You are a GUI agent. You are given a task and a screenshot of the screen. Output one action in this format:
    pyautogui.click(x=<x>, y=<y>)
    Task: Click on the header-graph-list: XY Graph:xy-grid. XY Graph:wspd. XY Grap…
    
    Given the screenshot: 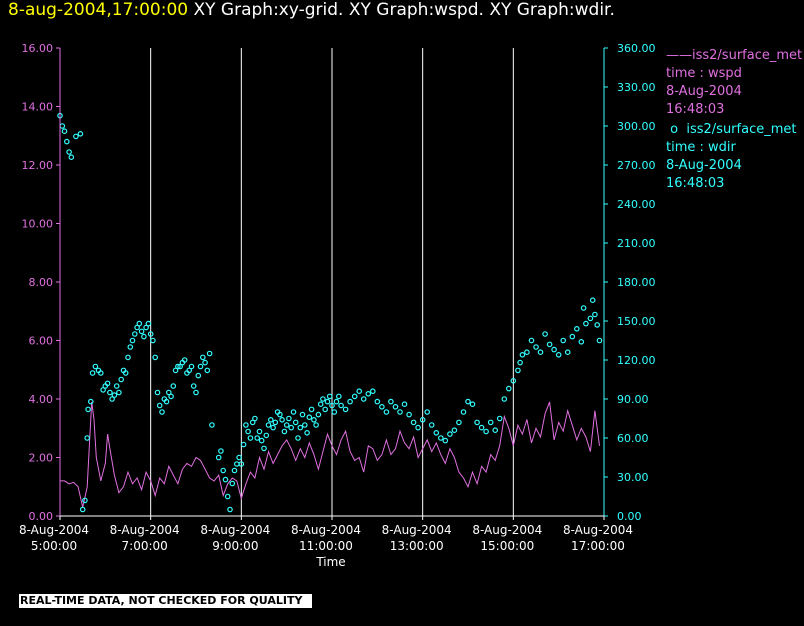 What is the action you would take?
    pyautogui.click(x=404, y=10)
    